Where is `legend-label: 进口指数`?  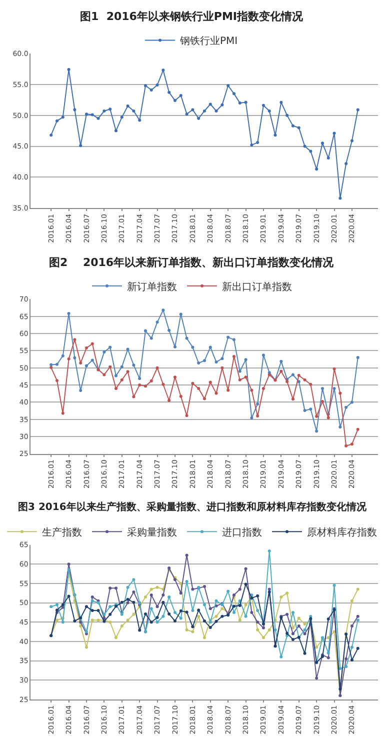 legend-label: 进口指数 is located at coordinates (242, 532).